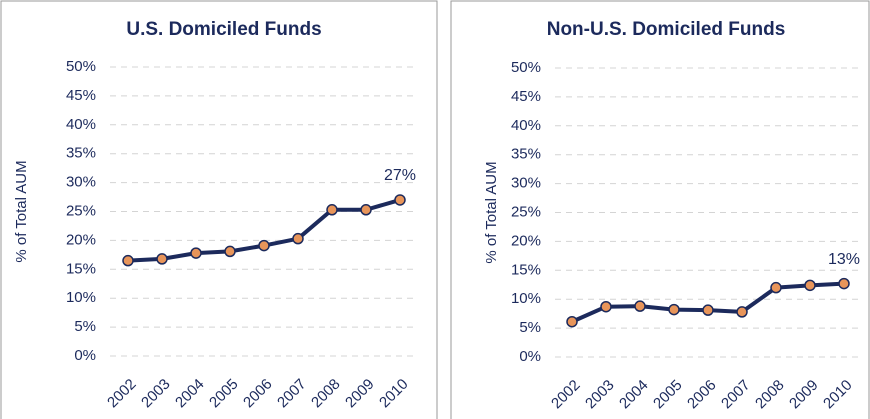 The height and width of the screenshot is (419, 870). Describe the element at coordinates (666, 29) in the screenshot. I see `chart-title: Non-U.S. Domiciled Funds` at that location.